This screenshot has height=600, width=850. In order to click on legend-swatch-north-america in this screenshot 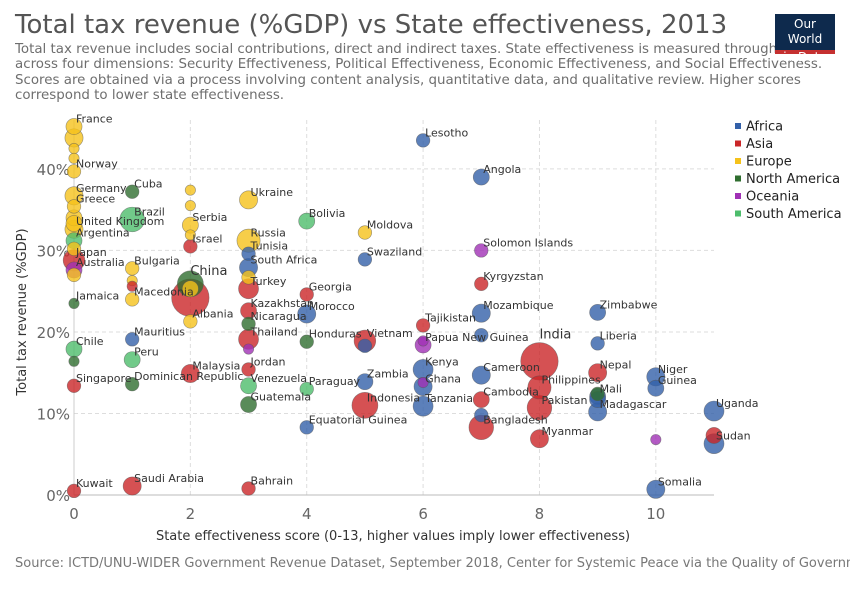, I will do `click(738, 178)`.